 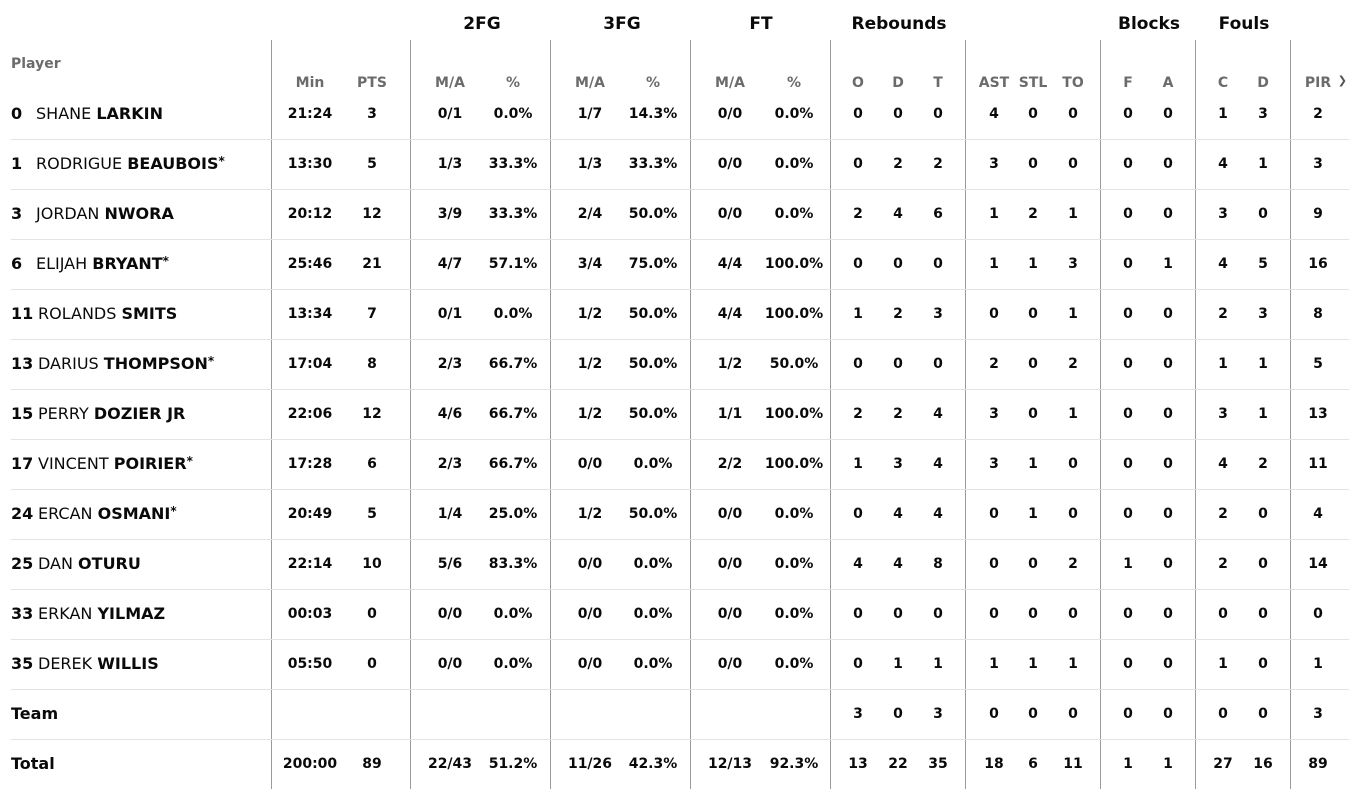 What do you see at coordinates (1223, 564) in the screenshot?
I see `stat-fouls-committed: 2` at bounding box center [1223, 564].